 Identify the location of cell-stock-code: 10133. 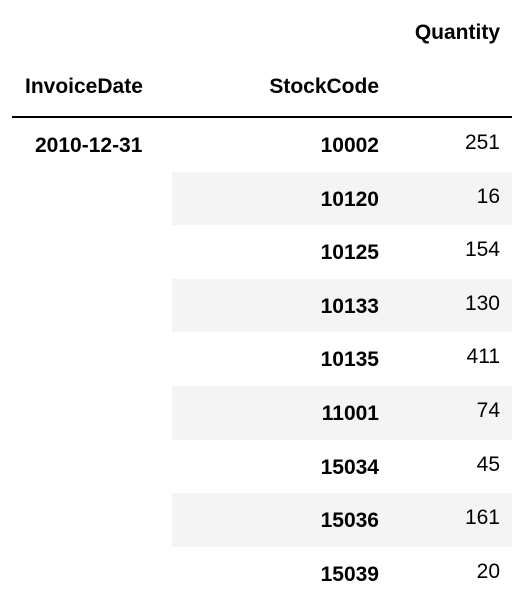
(349, 306).